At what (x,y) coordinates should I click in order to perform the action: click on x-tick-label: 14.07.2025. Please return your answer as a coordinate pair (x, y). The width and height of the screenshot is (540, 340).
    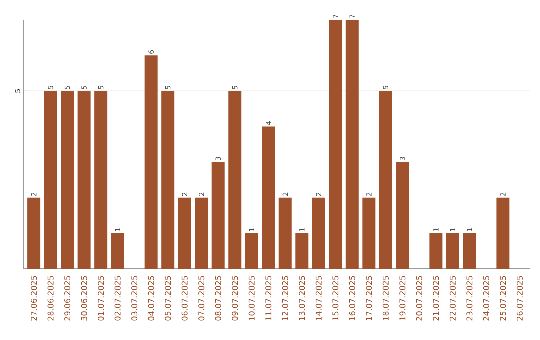
    Looking at the image, I should click on (319, 298).